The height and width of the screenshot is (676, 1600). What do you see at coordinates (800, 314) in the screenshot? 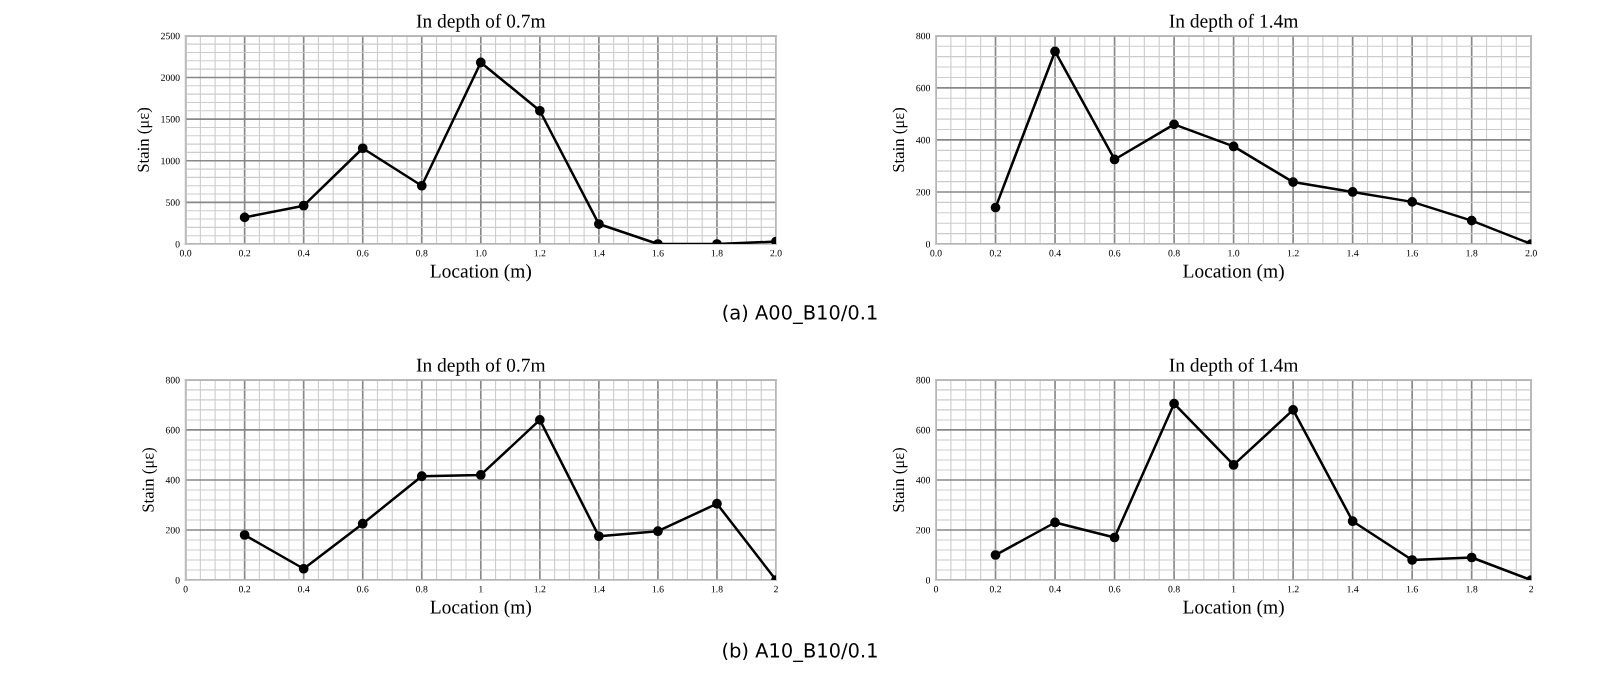
I see `text: (a) A00_B10/0.1` at bounding box center [800, 314].